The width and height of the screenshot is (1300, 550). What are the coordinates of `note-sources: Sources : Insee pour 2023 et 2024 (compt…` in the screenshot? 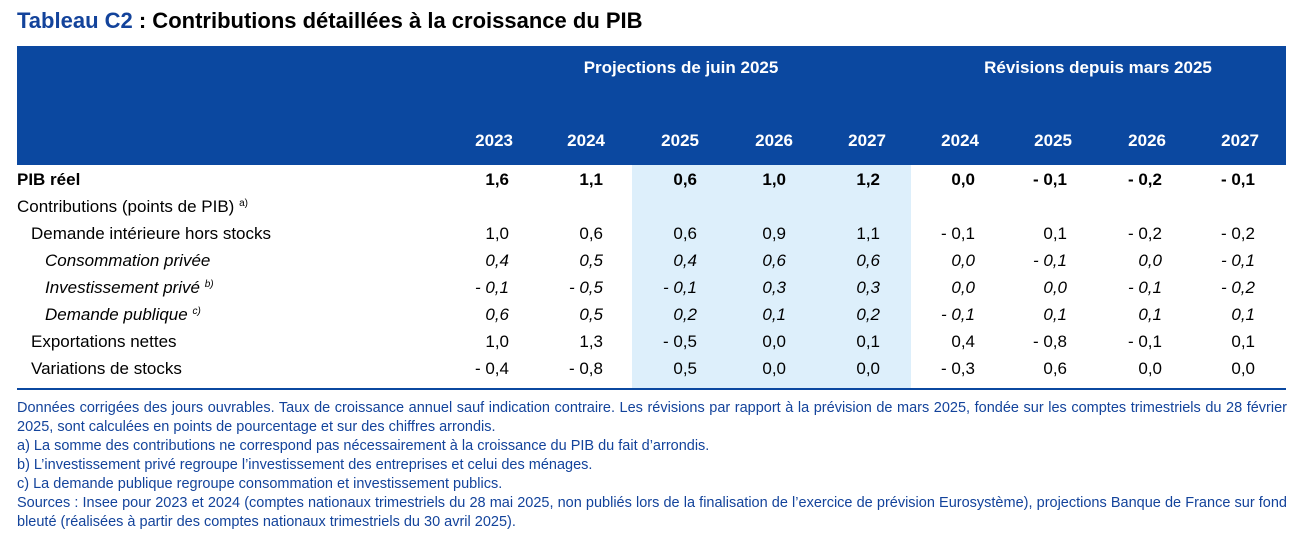 It's located at (652, 512).